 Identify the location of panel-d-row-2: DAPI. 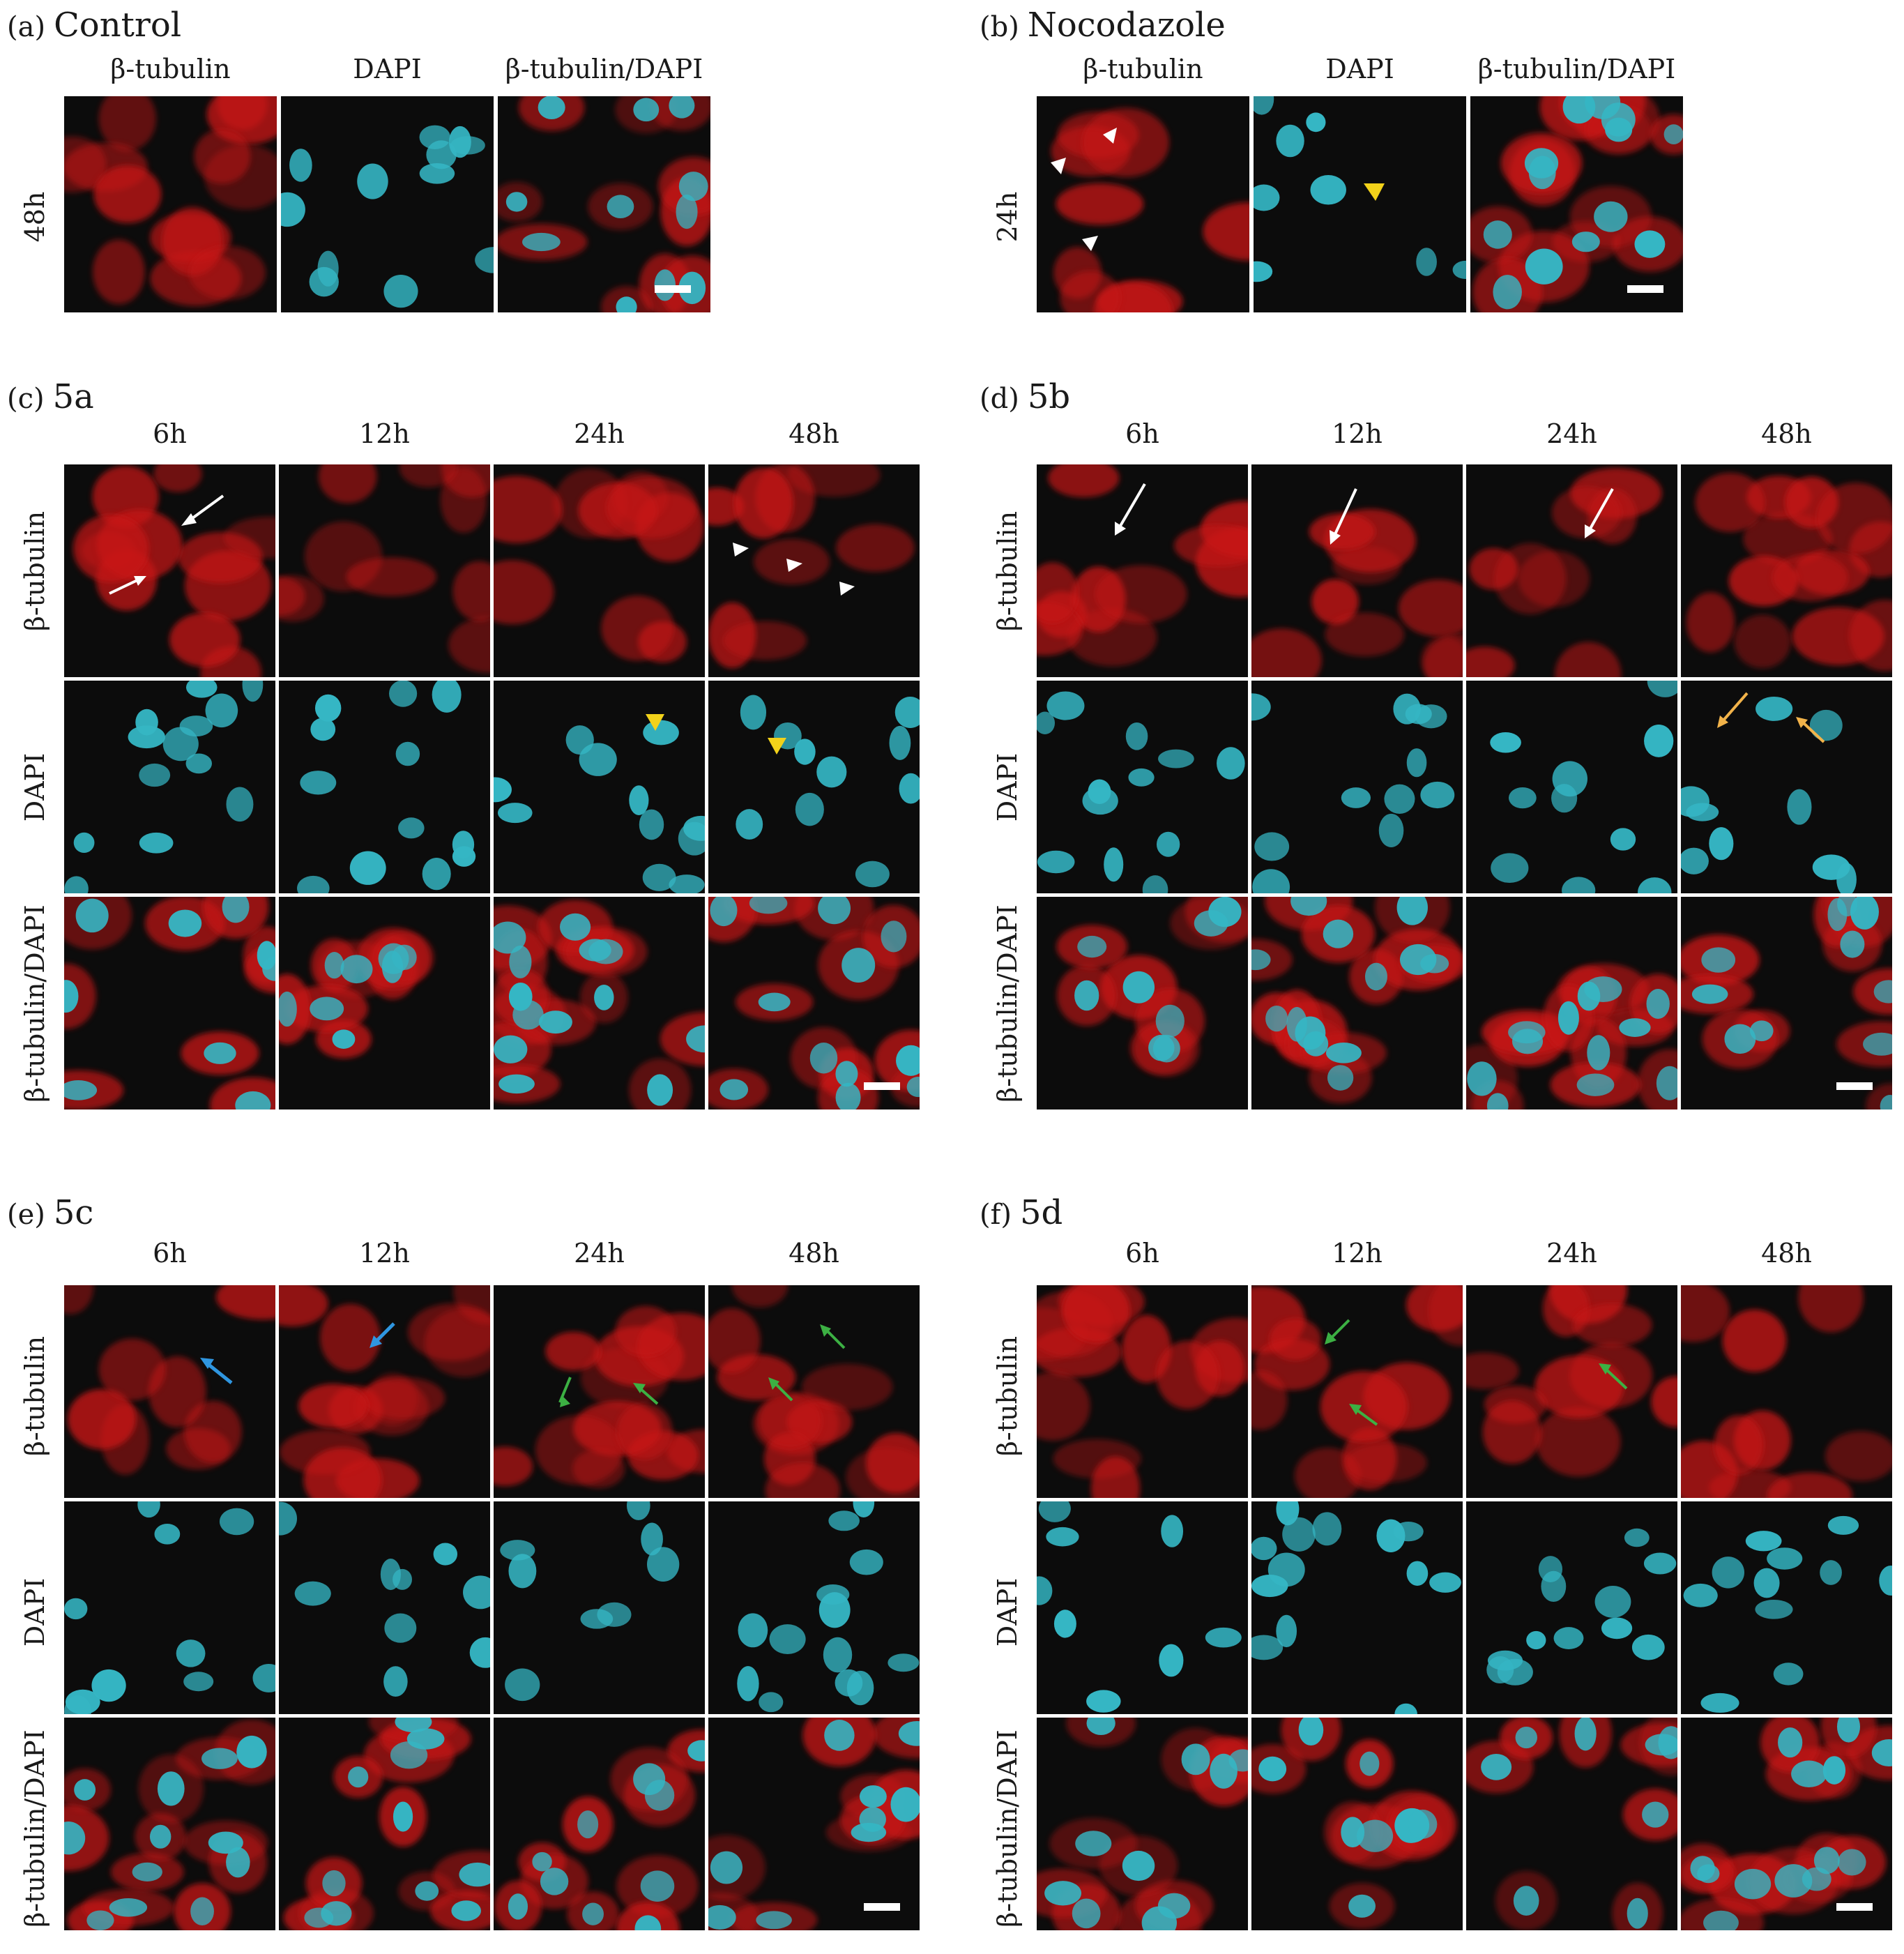
(1007, 787).